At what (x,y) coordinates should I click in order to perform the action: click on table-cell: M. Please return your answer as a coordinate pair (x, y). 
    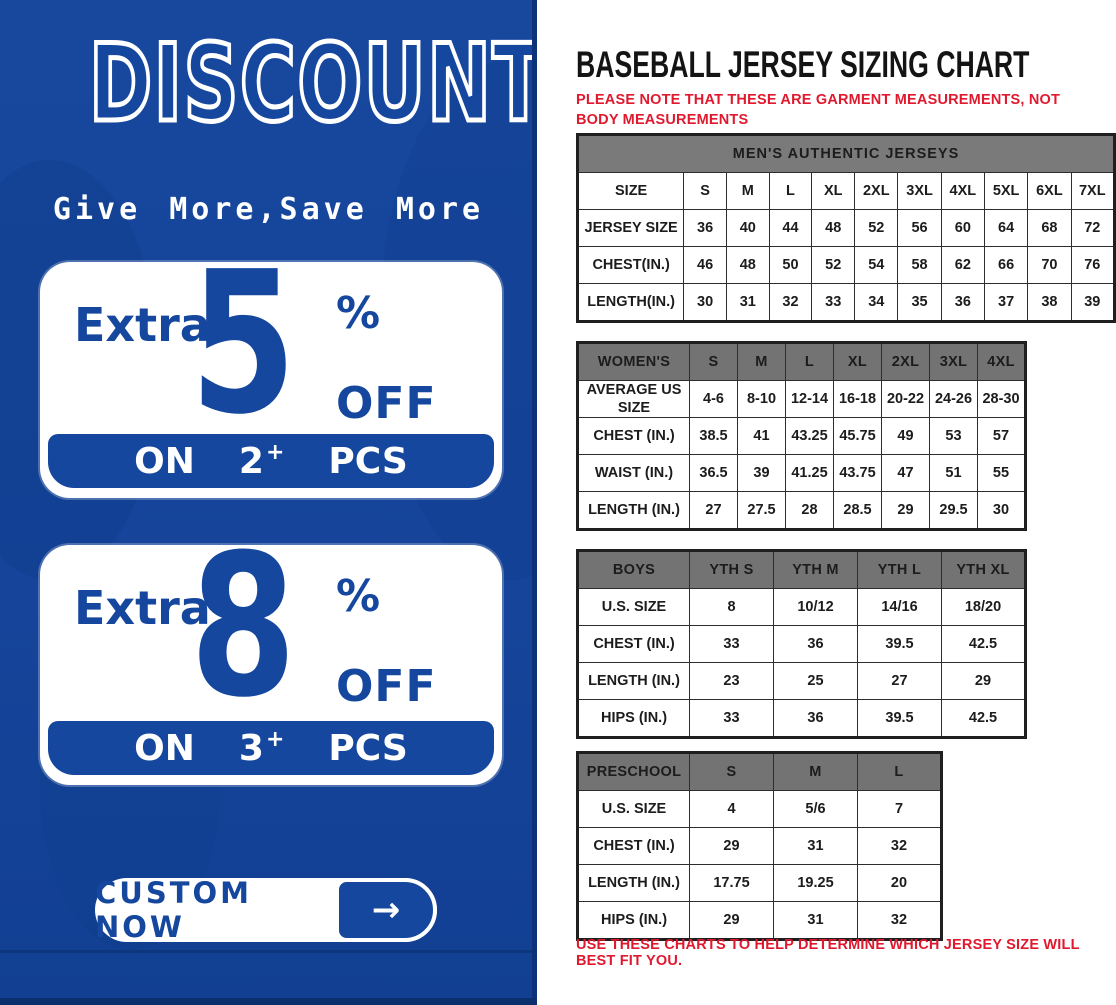
    Looking at the image, I should click on (747, 191).